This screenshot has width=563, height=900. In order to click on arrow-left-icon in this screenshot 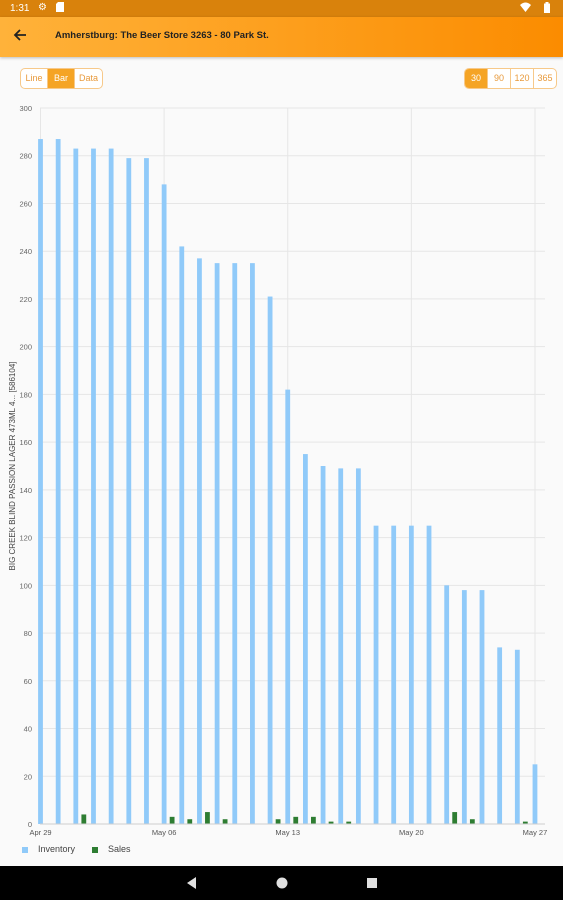, I will do `click(20, 37)`.